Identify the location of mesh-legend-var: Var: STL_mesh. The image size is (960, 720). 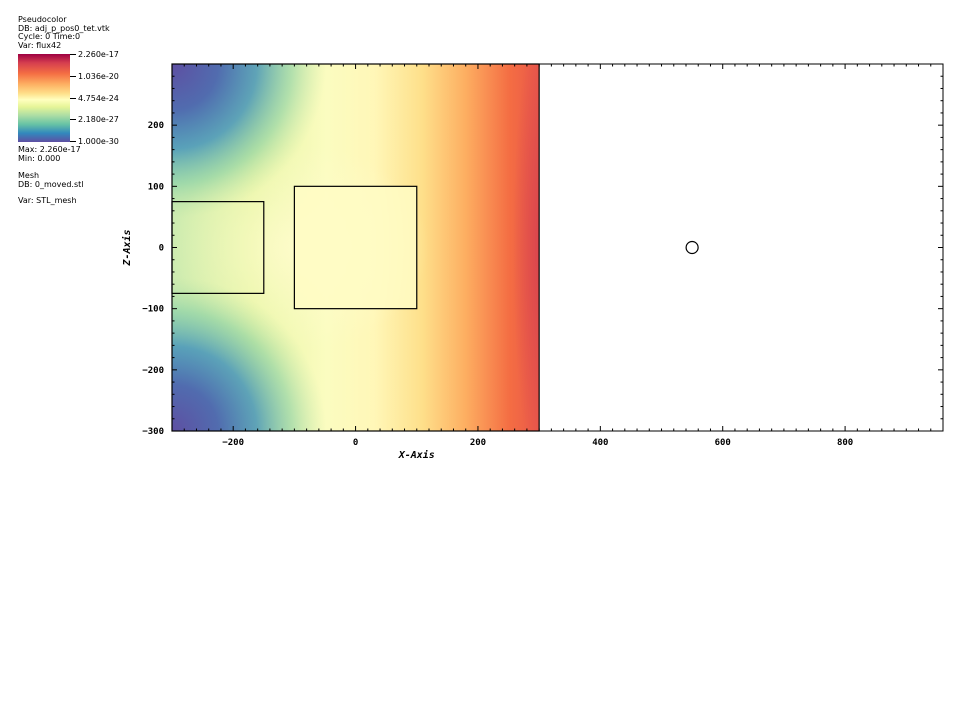
(47, 201).